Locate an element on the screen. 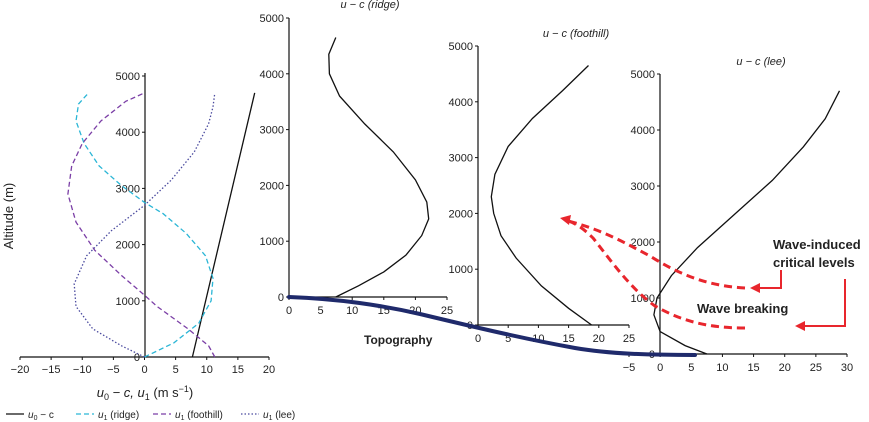 Image resolution: width=869 pixels, height=422 pixels. critical-levels-label-line2: critical levels is located at coordinates (814, 262).